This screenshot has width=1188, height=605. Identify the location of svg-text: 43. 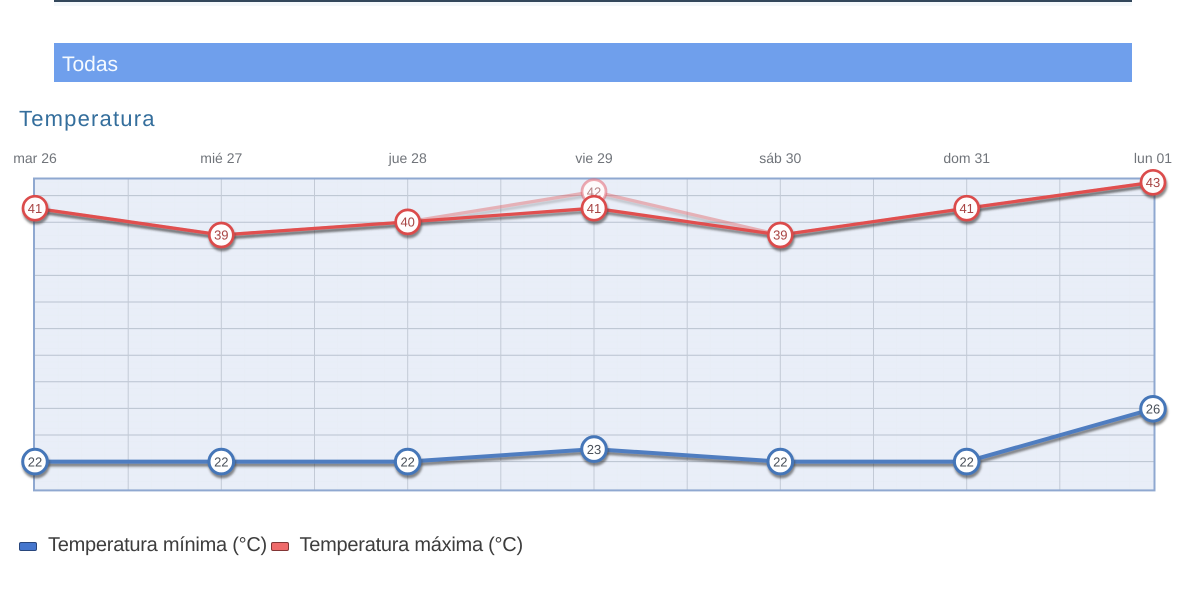
(1153, 182).